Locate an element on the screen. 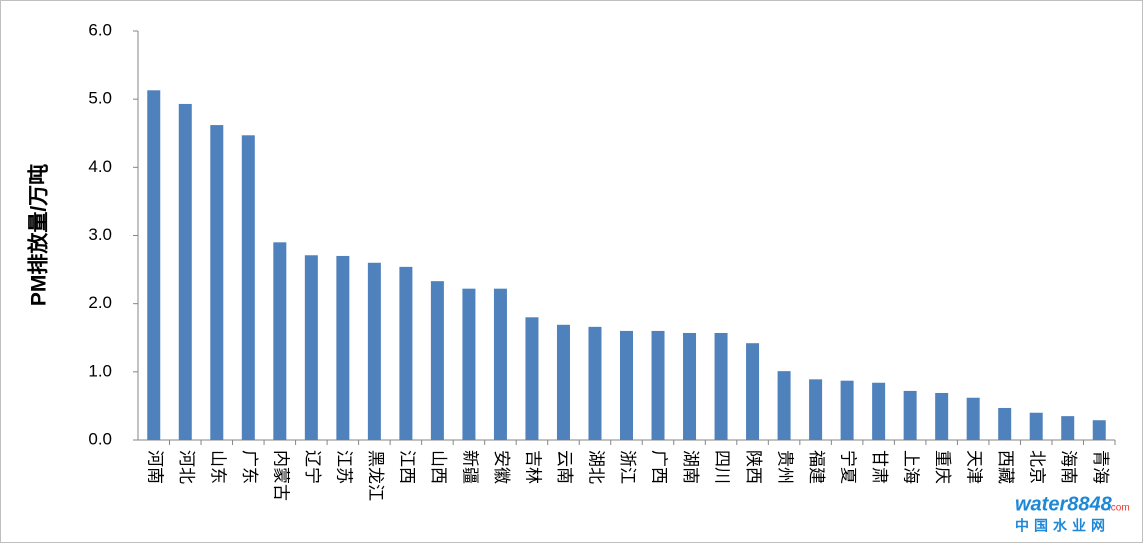 The height and width of the screenshot is (543, 1143). x-tick-label: 河南 is located at coordinates (154, 467).